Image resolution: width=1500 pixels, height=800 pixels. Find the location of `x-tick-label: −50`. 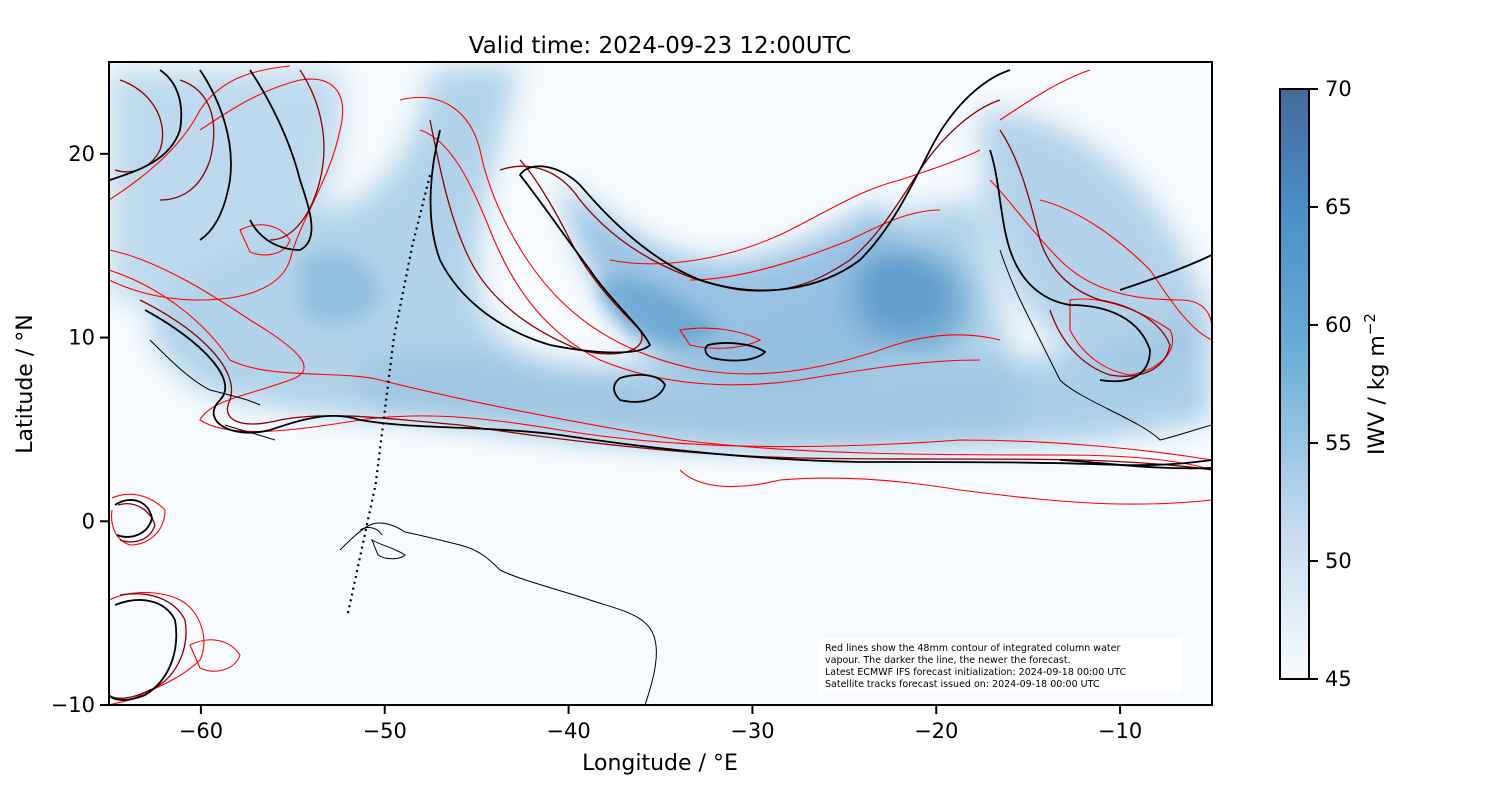

x-tick-label: −50 is located at coordinates (385, 731).